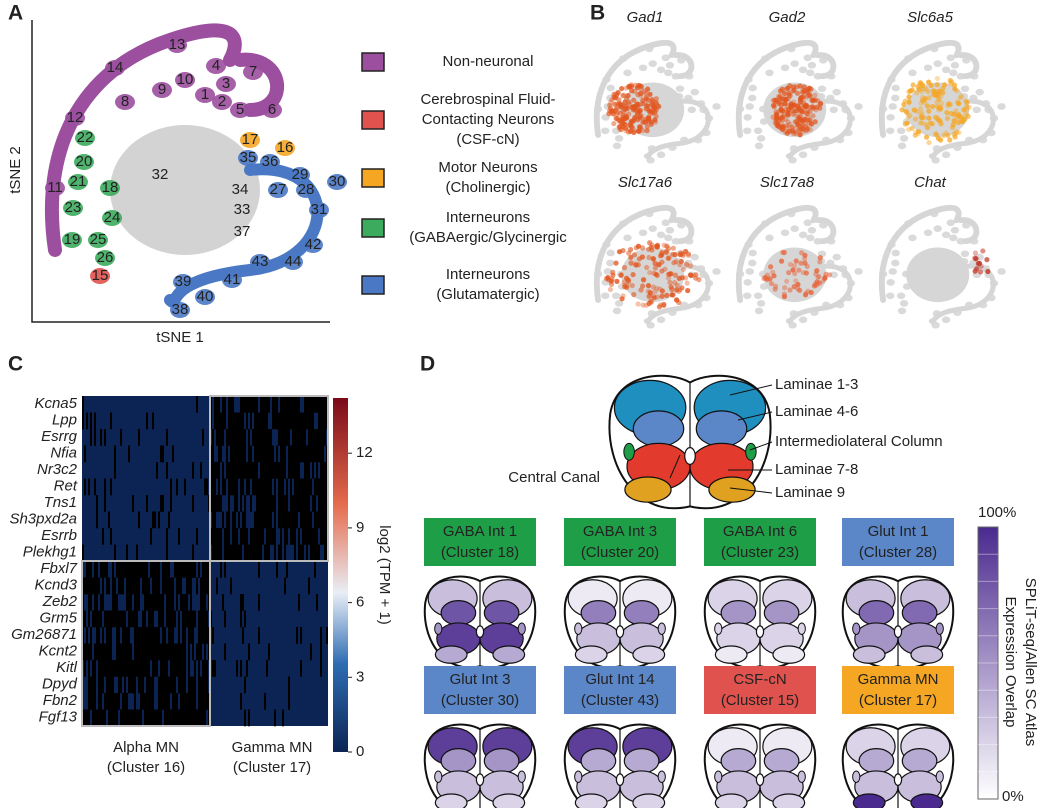 This screenshot has width=1050, height=808. I want to click on spinal-cord, so click(480, 622).